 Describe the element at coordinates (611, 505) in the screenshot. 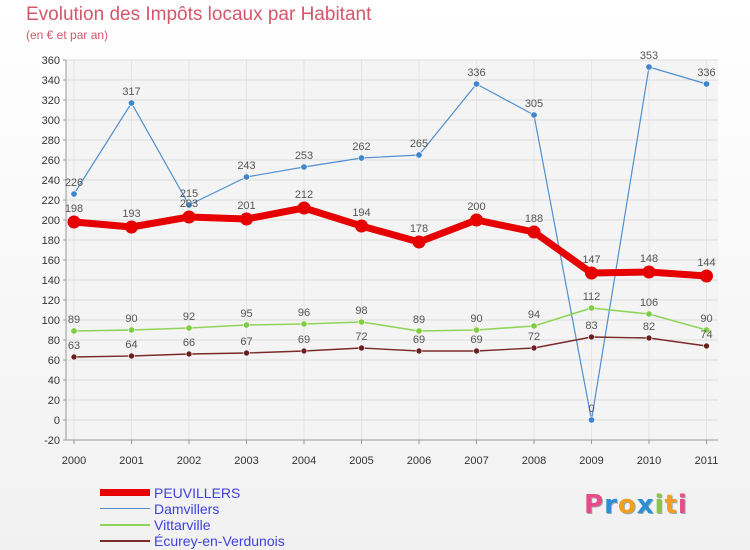

I see `logo-letter: r` at that location.